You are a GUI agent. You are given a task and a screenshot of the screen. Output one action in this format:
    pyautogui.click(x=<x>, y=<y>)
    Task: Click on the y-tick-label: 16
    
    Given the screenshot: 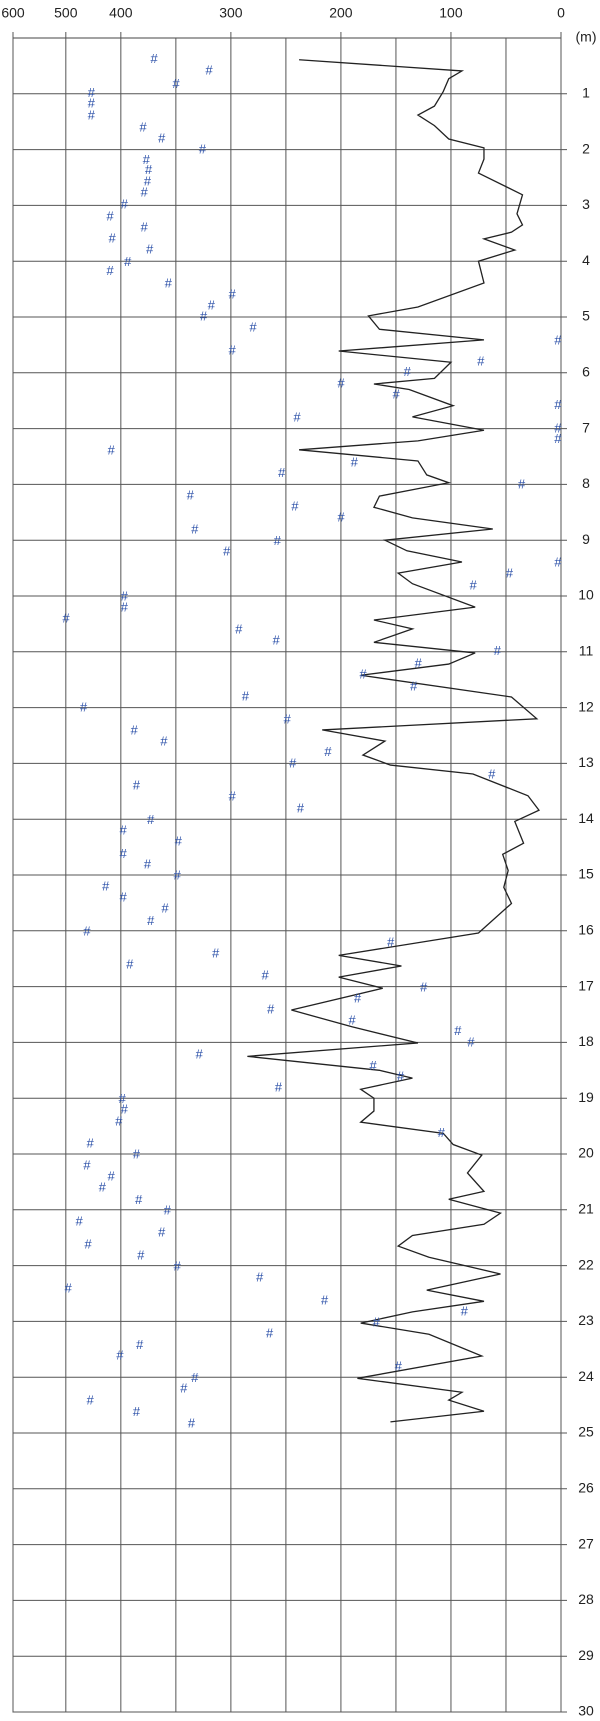 What is the action you would take?
    pyautogui.click(x=586, y=930)
    